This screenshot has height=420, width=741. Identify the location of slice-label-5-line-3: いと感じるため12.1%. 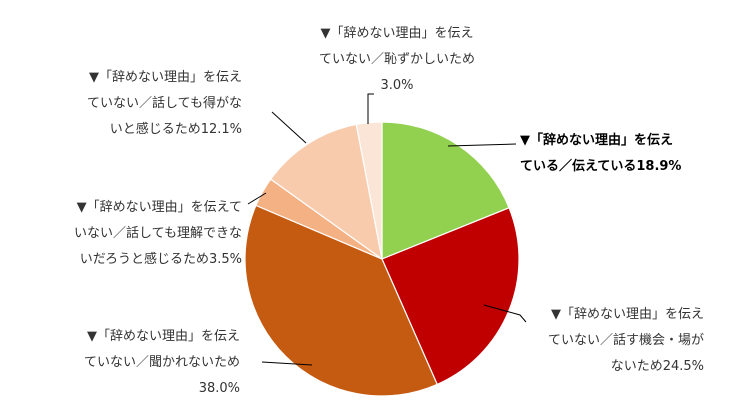
(176, 129).